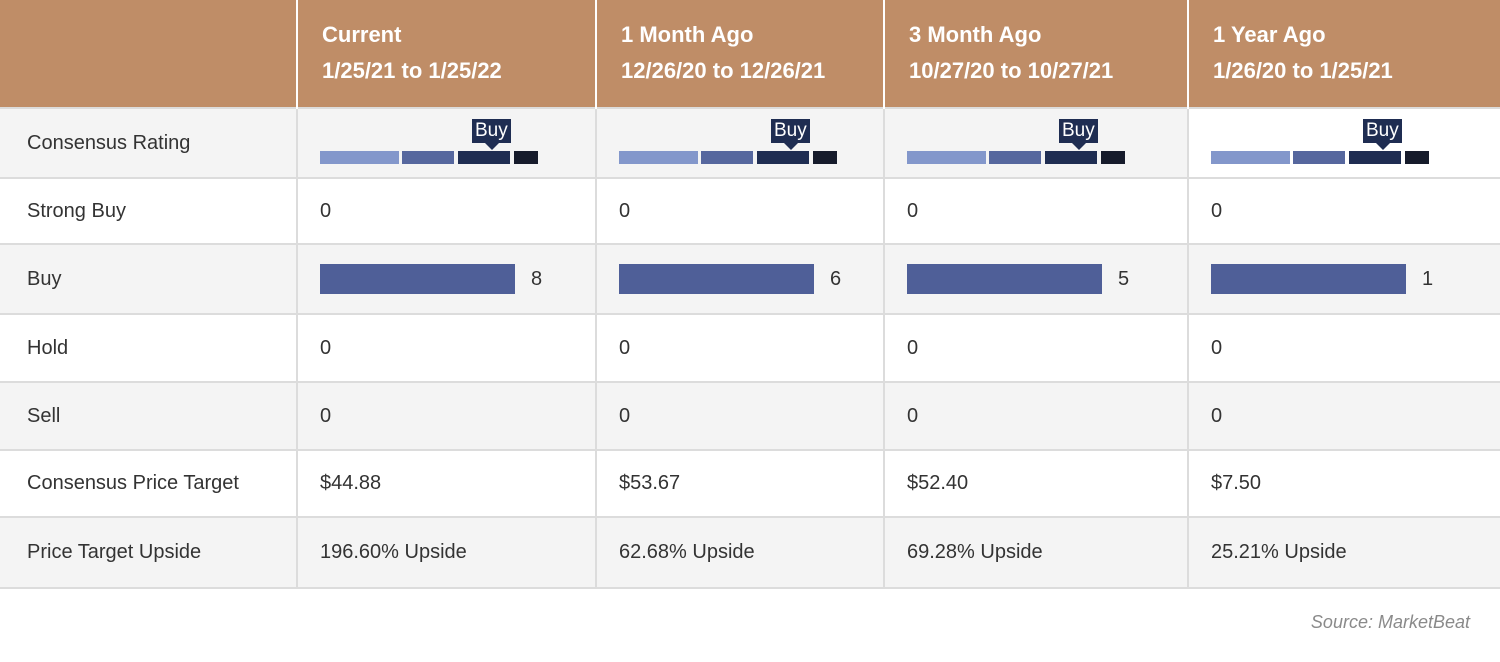  What do you see at coordinates (1390, 622) in the screenshot?
I see `source-note: Source: MarketBeat` at bounding box center [1390, 622].